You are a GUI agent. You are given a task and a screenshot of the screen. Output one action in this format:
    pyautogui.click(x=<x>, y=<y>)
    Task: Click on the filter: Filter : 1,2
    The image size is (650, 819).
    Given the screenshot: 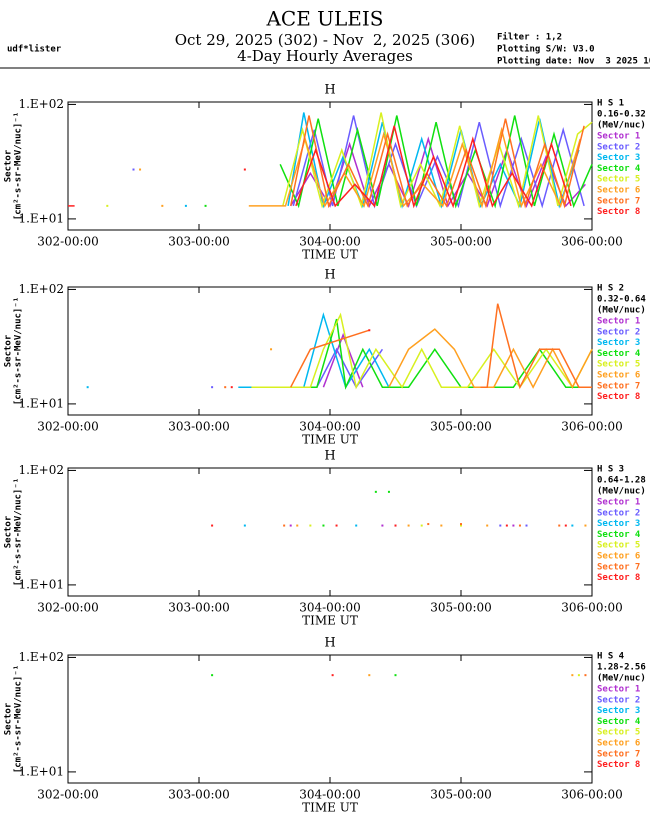 What is the action you would take?
    pyautogui.click(x=529, y=37)
    